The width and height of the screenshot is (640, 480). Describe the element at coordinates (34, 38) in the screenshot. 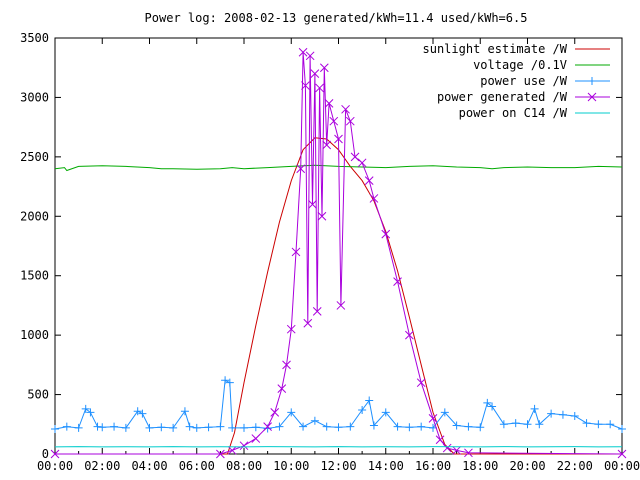

I see `y-tick-label: 3500` at that location.